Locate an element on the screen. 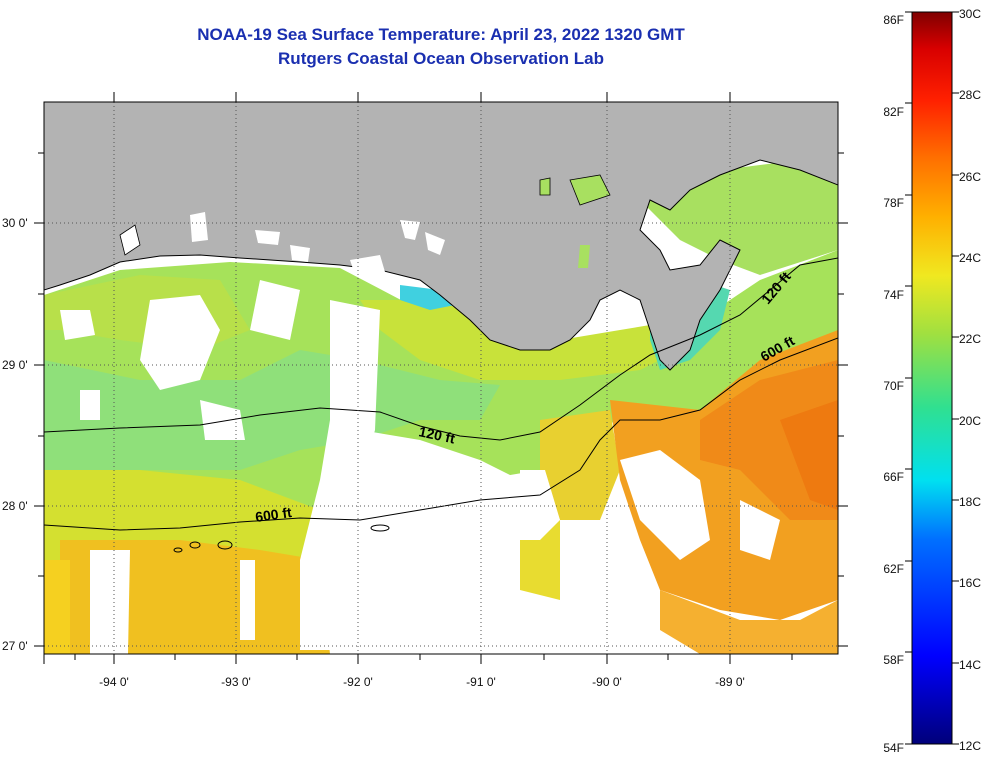 This screenshot has height=761, width=992. f-label: 70F is located at coordinates (893, 386).